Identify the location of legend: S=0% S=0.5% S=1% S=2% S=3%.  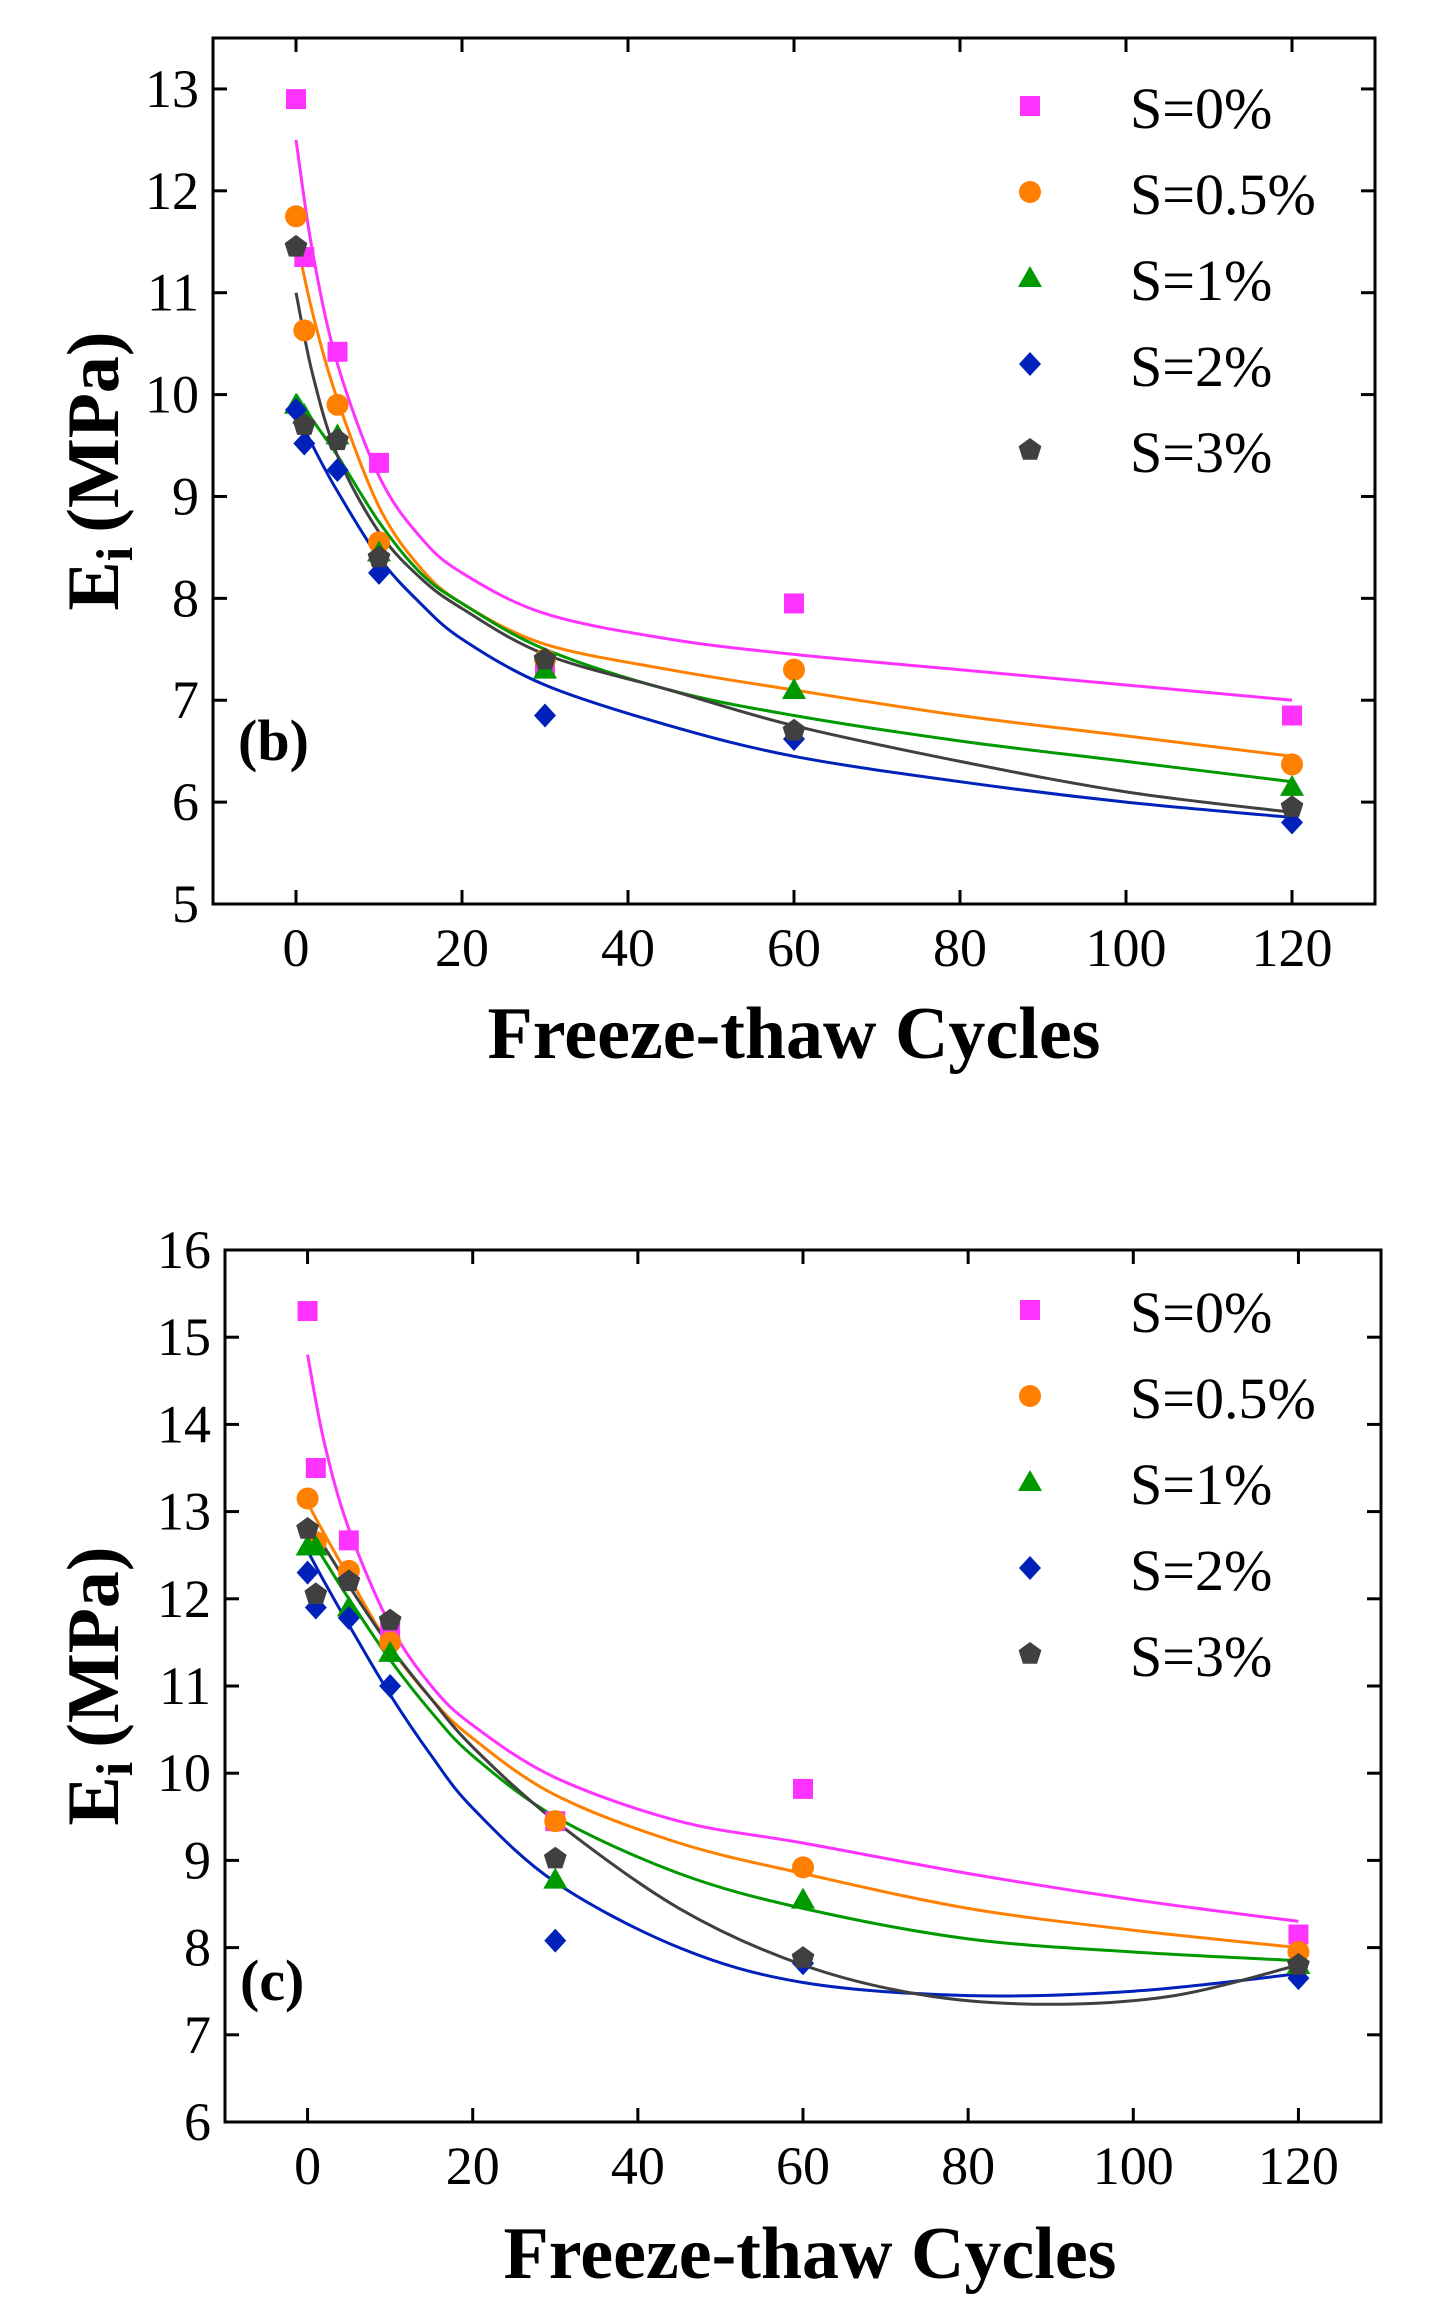
(1167, 280).